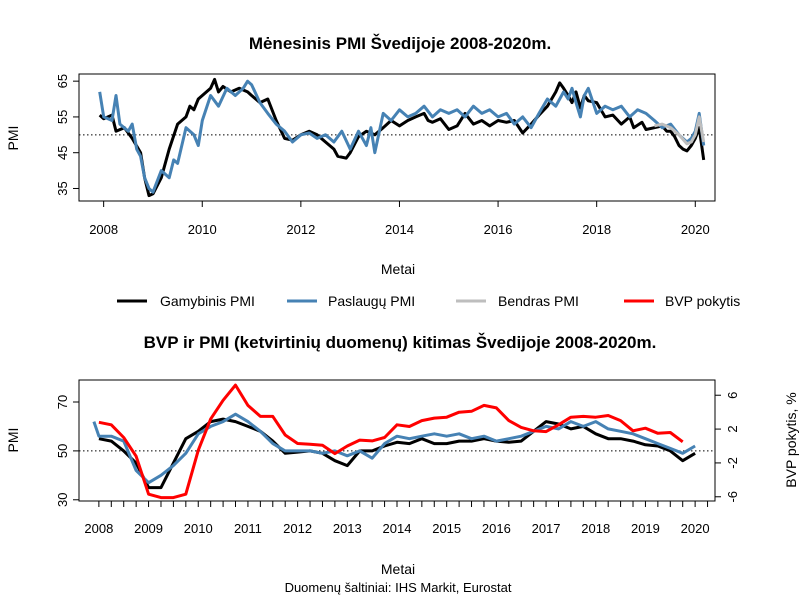 The height and width of the screenshot is (600, 800). What do you see at coordinates (732, 463) in the screenshot?
I see `chart2-y2-tick-label: -2` at bounding box center [732, 463].